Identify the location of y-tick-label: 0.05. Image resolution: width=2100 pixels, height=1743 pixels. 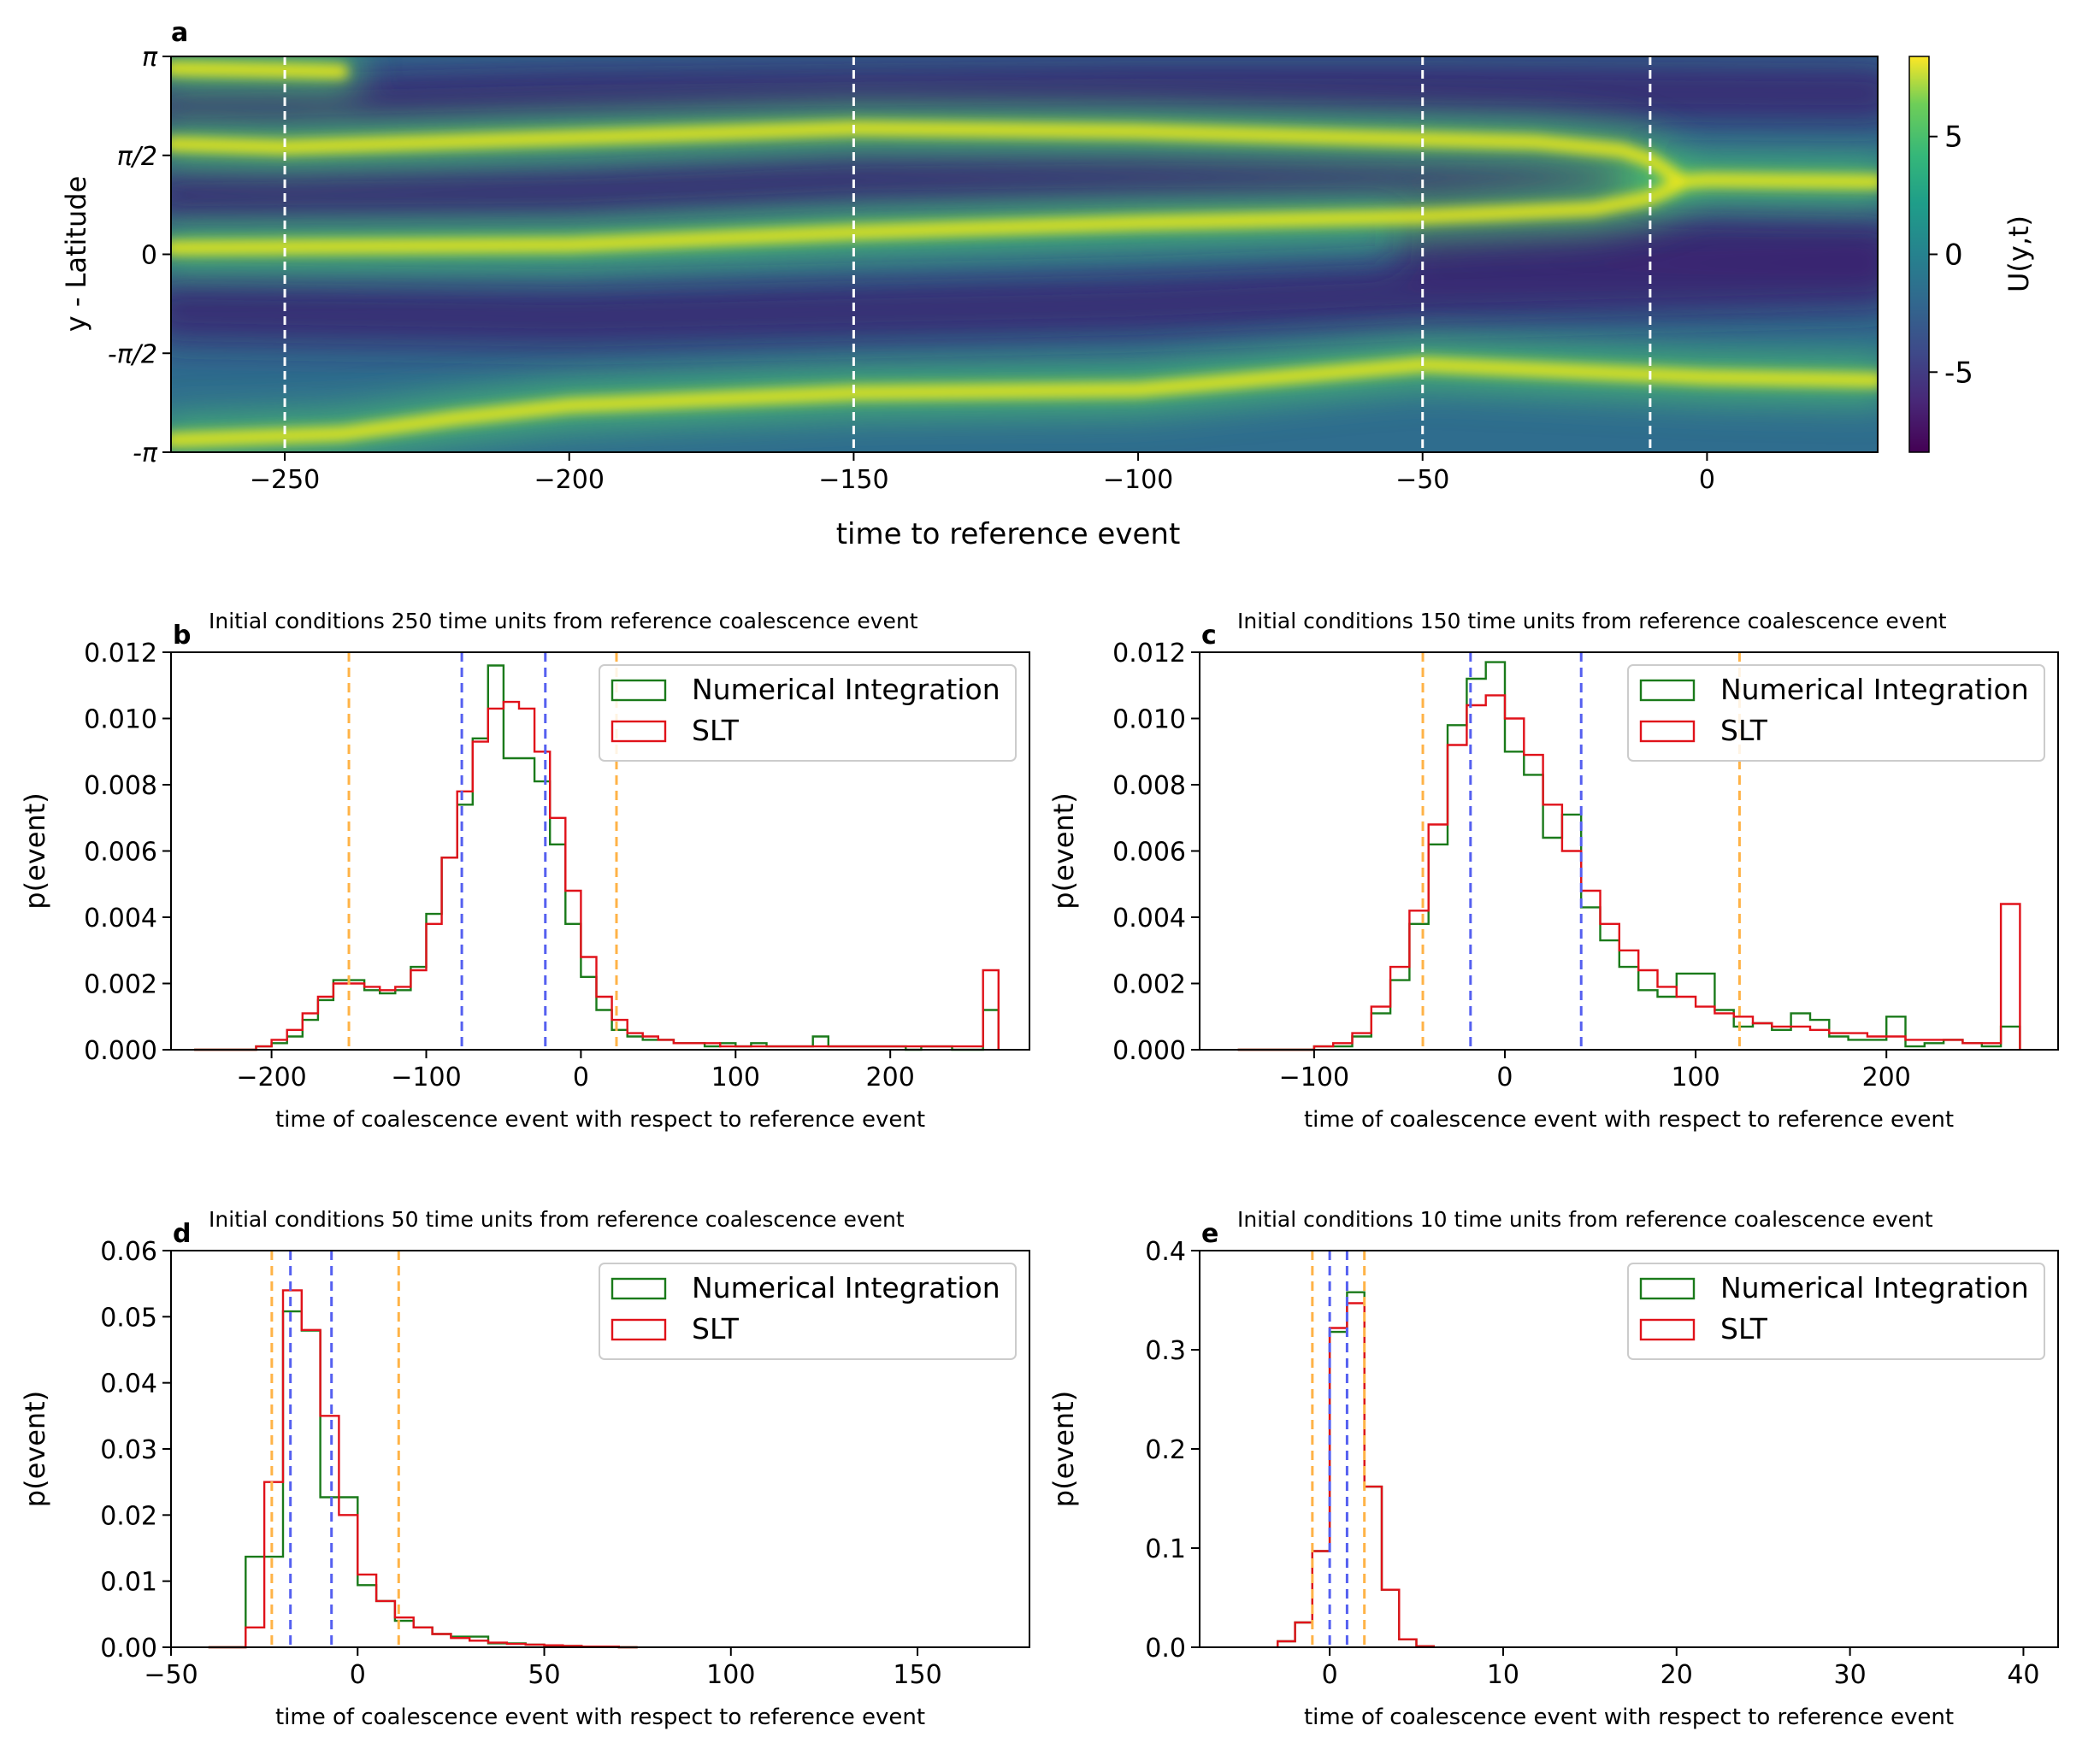
(129, 1318).